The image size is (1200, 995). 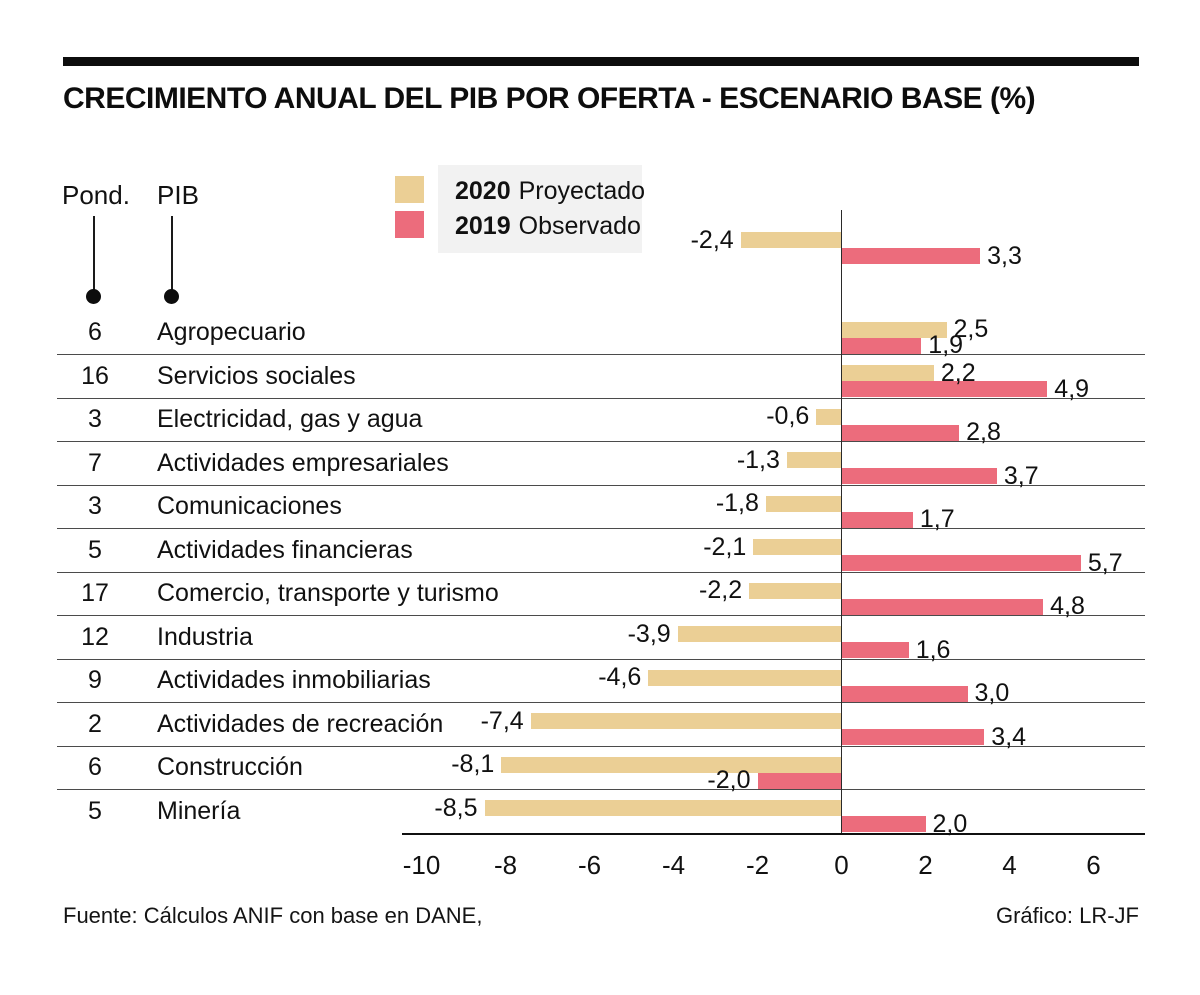 I want to click on bar-value-label: 5,7, so click(x=1105, y=562).